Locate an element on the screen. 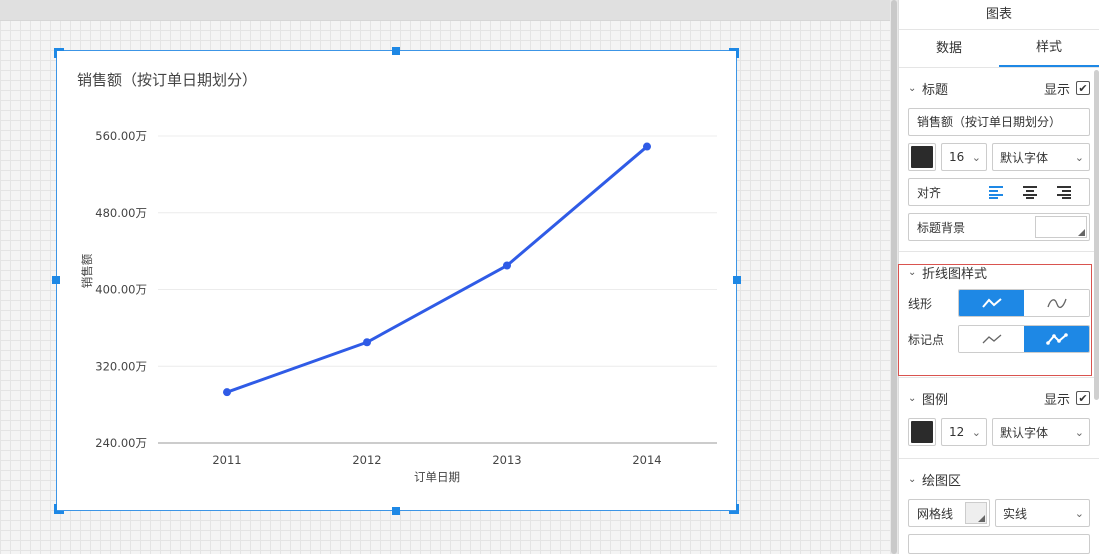 Image resolution: width=1099 pixels, height=554 pixels. align-left-icon is located at coordinates (996, 192).